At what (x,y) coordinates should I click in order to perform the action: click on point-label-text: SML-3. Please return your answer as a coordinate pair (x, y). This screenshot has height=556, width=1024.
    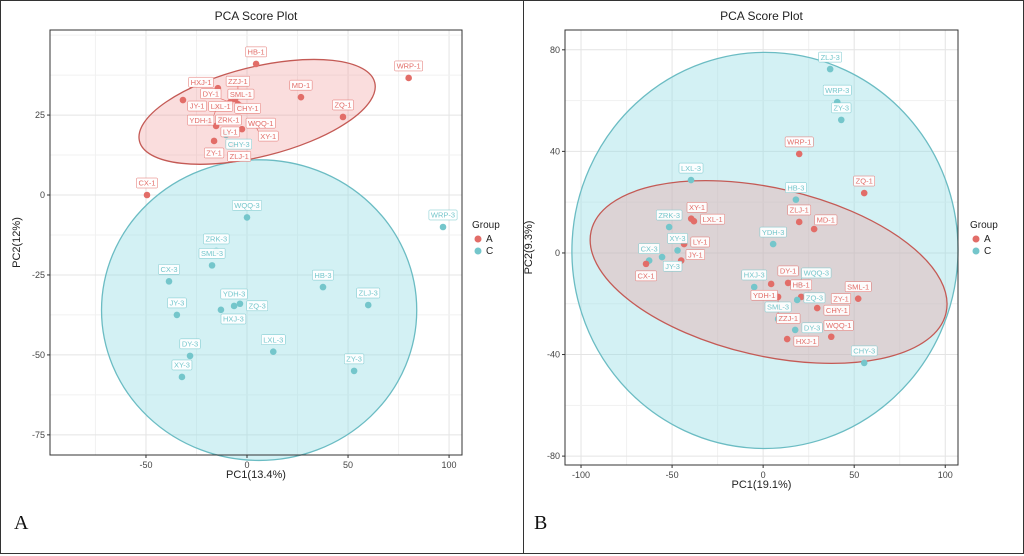
    Looking at the image, I should click on (212, 253).